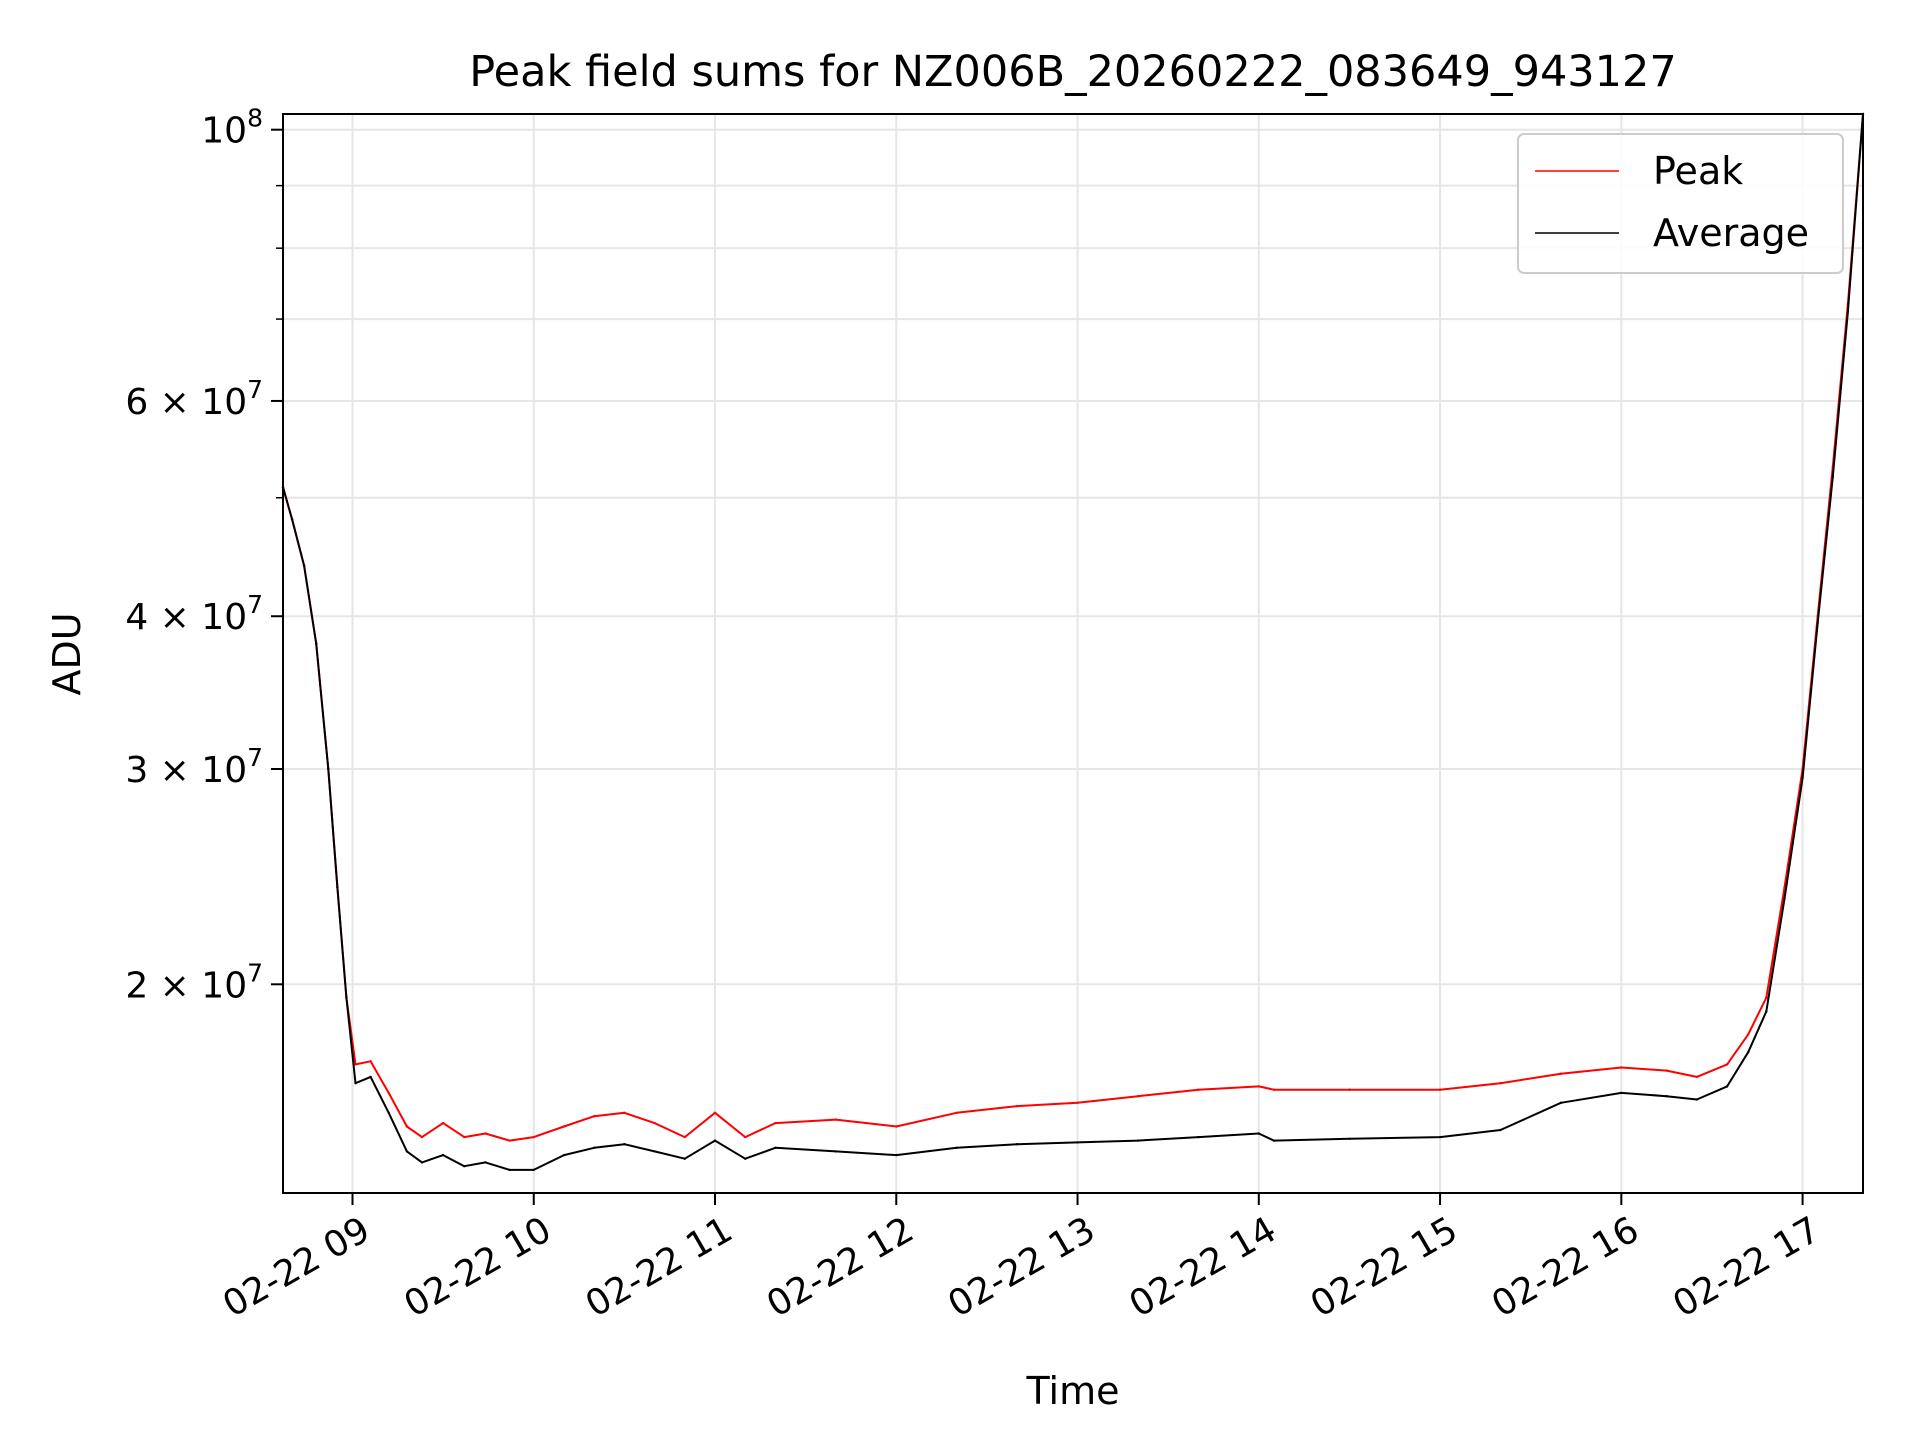 This screenshot has width=1920, height=1440. Describe the element at coordinates (194, 982) in the screenshot. I see `y-tick-label: 2 × 107` at that location.